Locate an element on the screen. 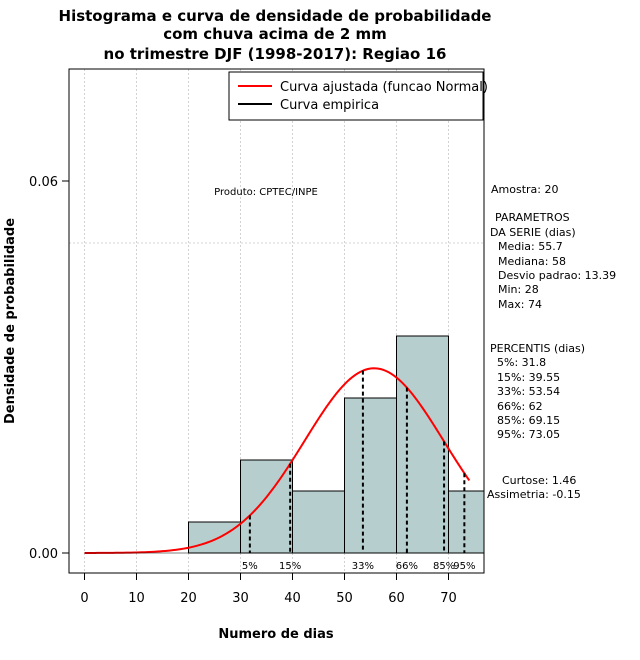 This screenshot has height=660, width=640. percentile-label-4: 85% is located at coordinates (444, 566).